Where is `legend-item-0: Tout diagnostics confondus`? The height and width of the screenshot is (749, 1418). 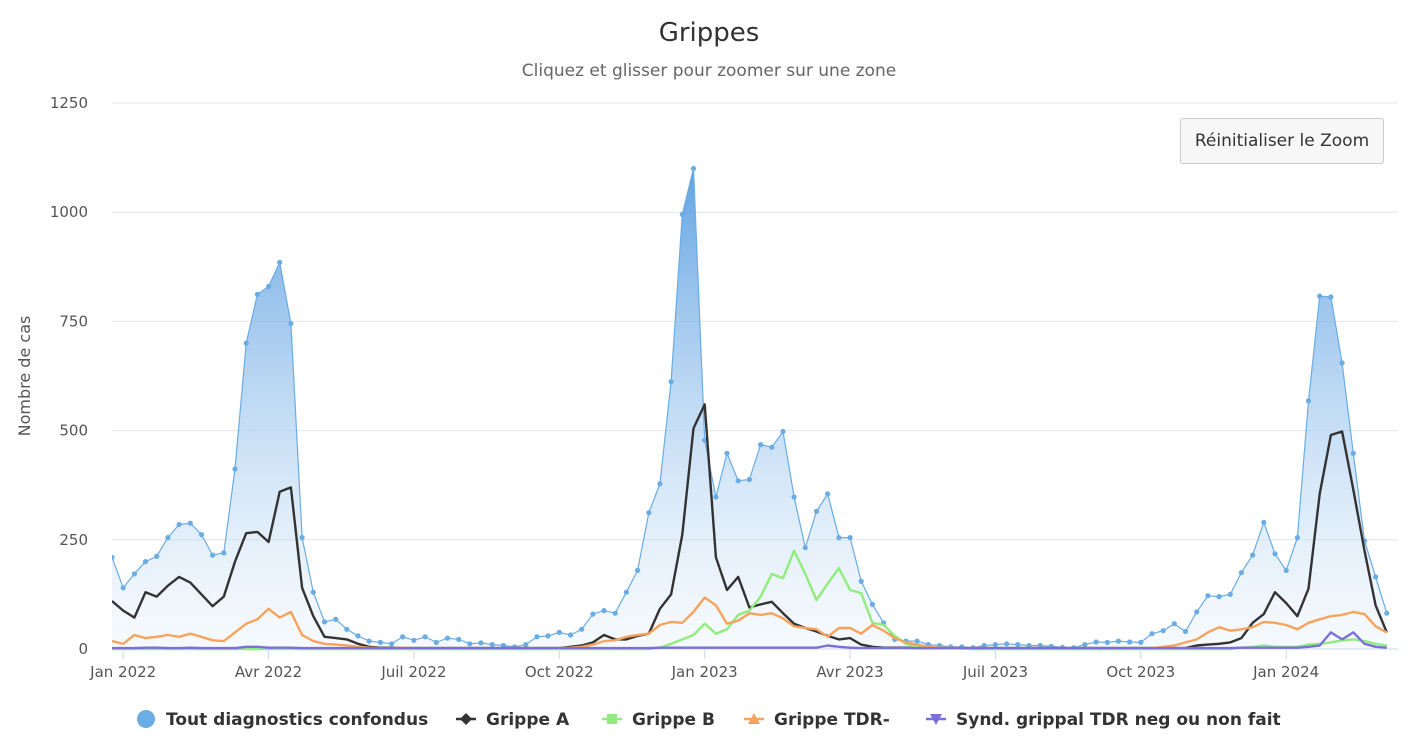 legend-item-0: Tout diagnostics confondus is located at coordinates (282, 720).